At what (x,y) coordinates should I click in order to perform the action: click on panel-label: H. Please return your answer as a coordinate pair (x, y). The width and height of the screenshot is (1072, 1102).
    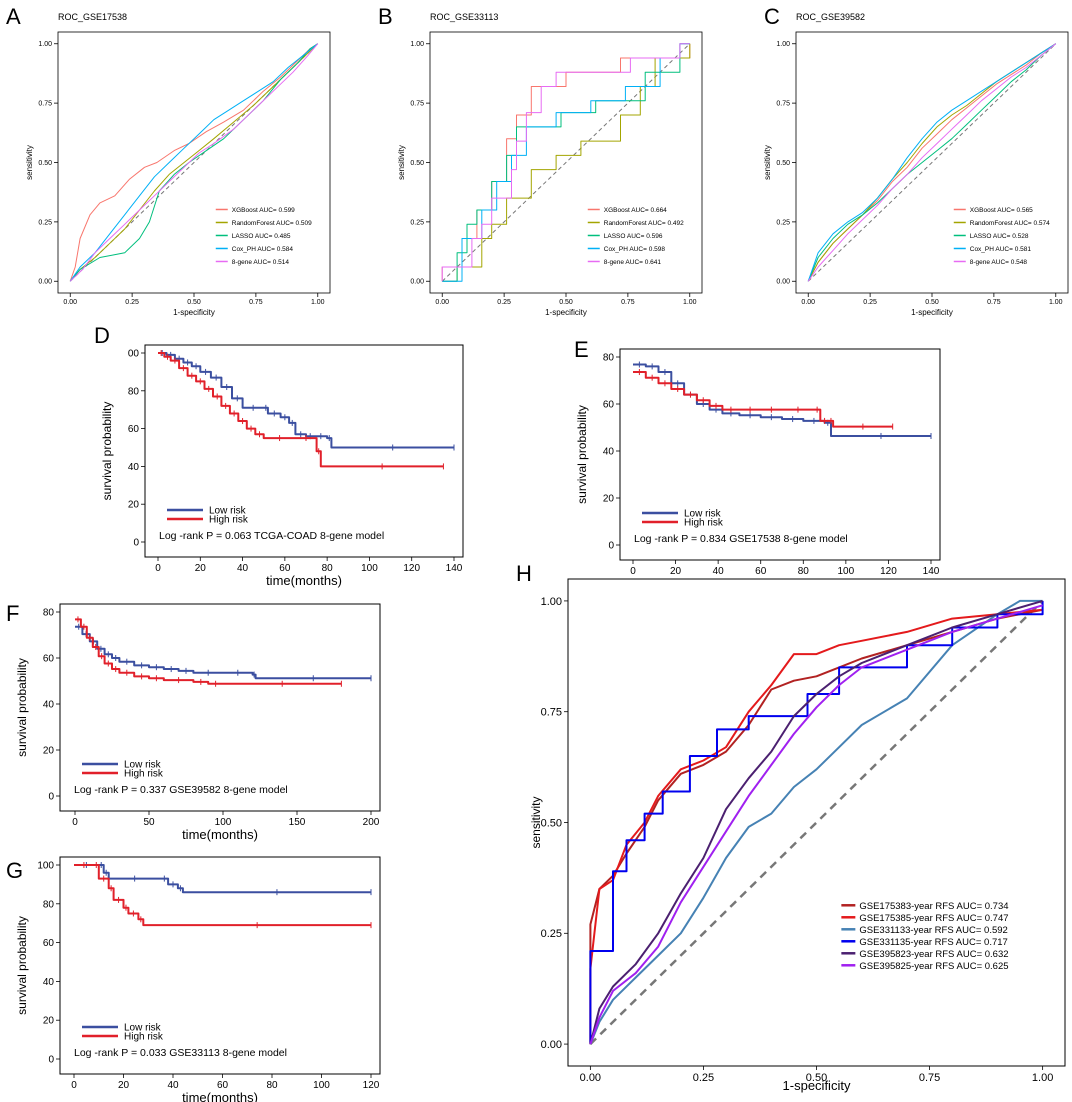
    Looking at the image, I should click on (524, 573).